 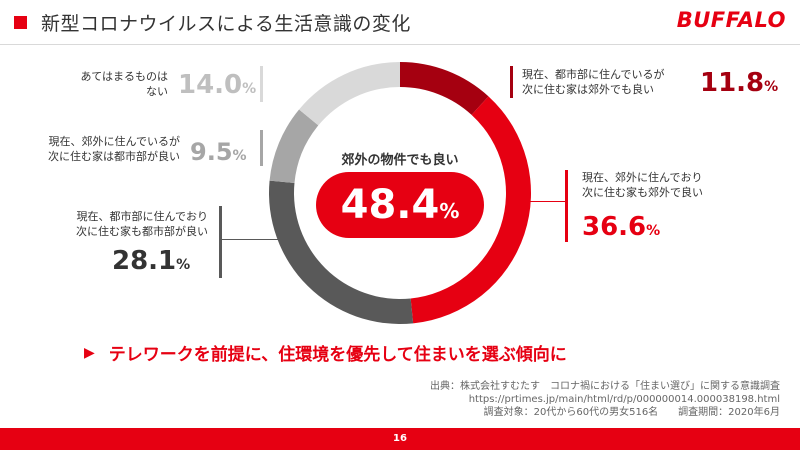 I want to click on slice-value-4-number: 14.0, so click(x=210, y=85).